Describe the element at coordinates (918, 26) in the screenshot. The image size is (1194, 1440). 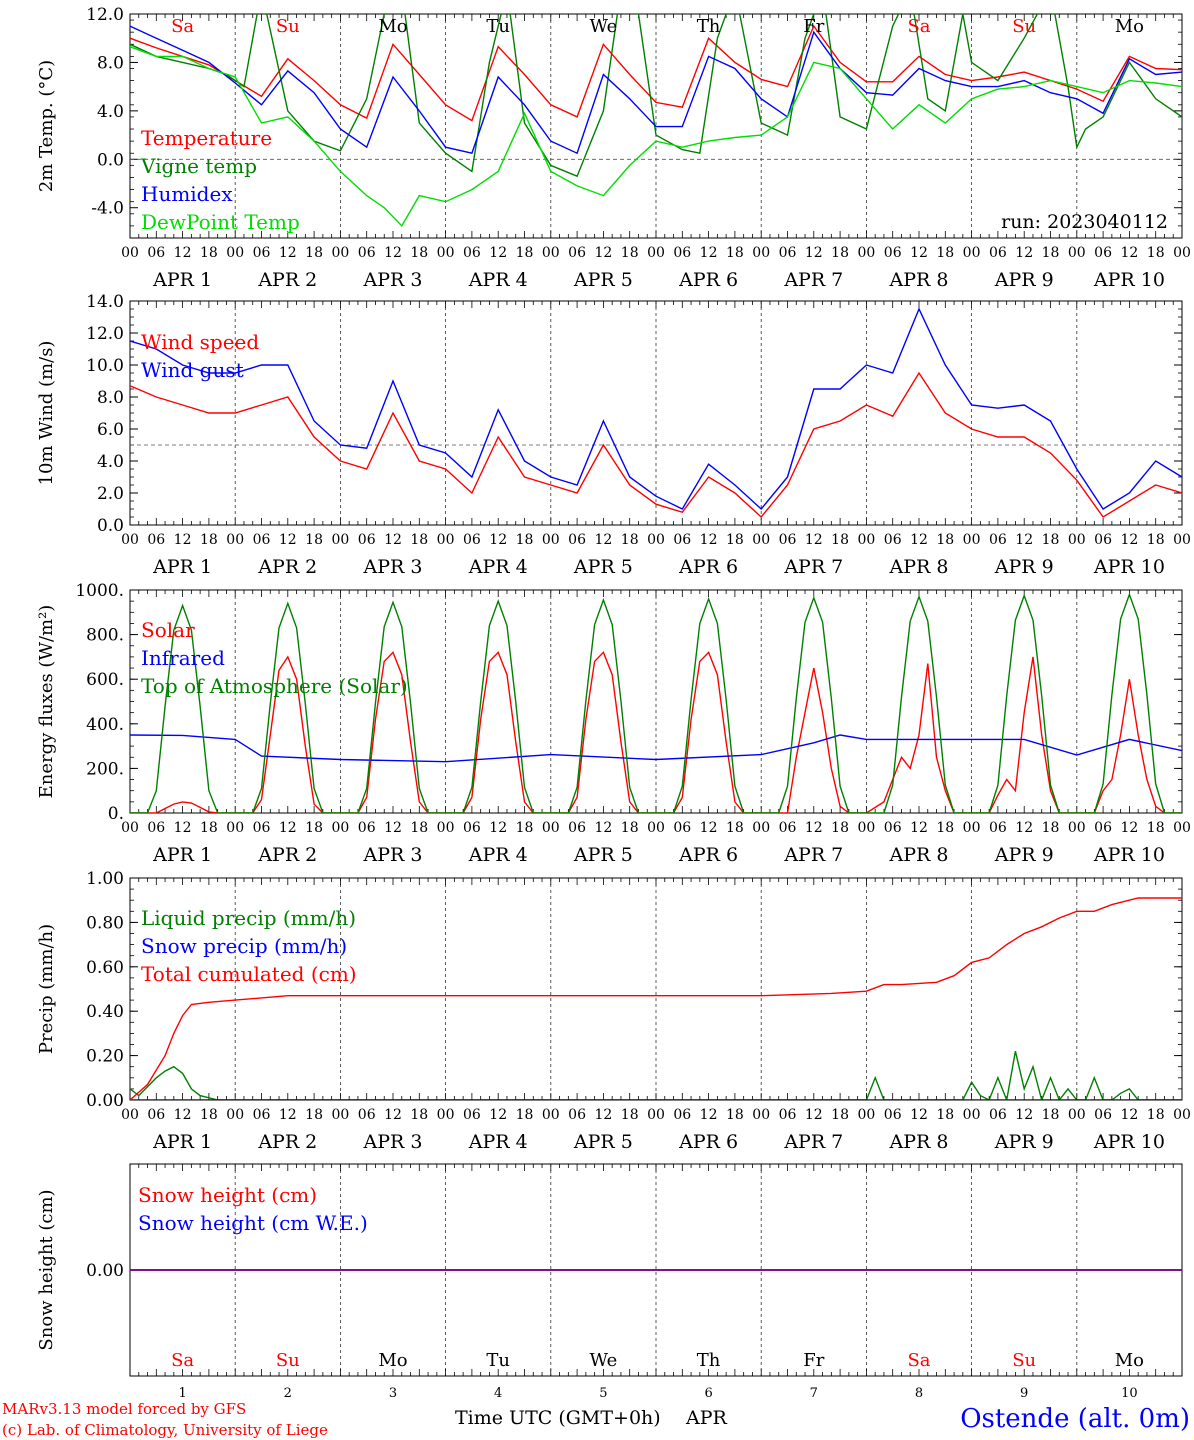
I see `day-of-week-label: Sa` at that location.